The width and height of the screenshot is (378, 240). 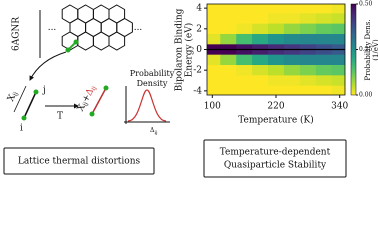 What do you see at coordinates (152, 73) in the screenshot?
I see `distribution-title: Probability` at bounding box center [152, 73].